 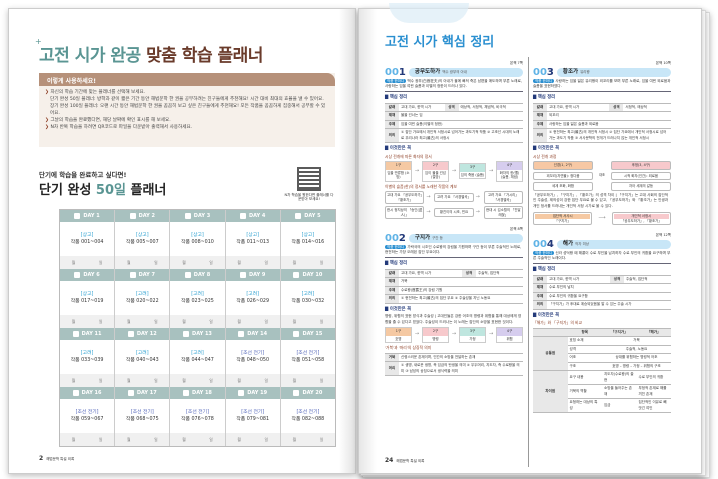 I want to click on day-cell: DAY 15 [조선 전기] 작품 051~058 월 일, so click(x=307, y=357).